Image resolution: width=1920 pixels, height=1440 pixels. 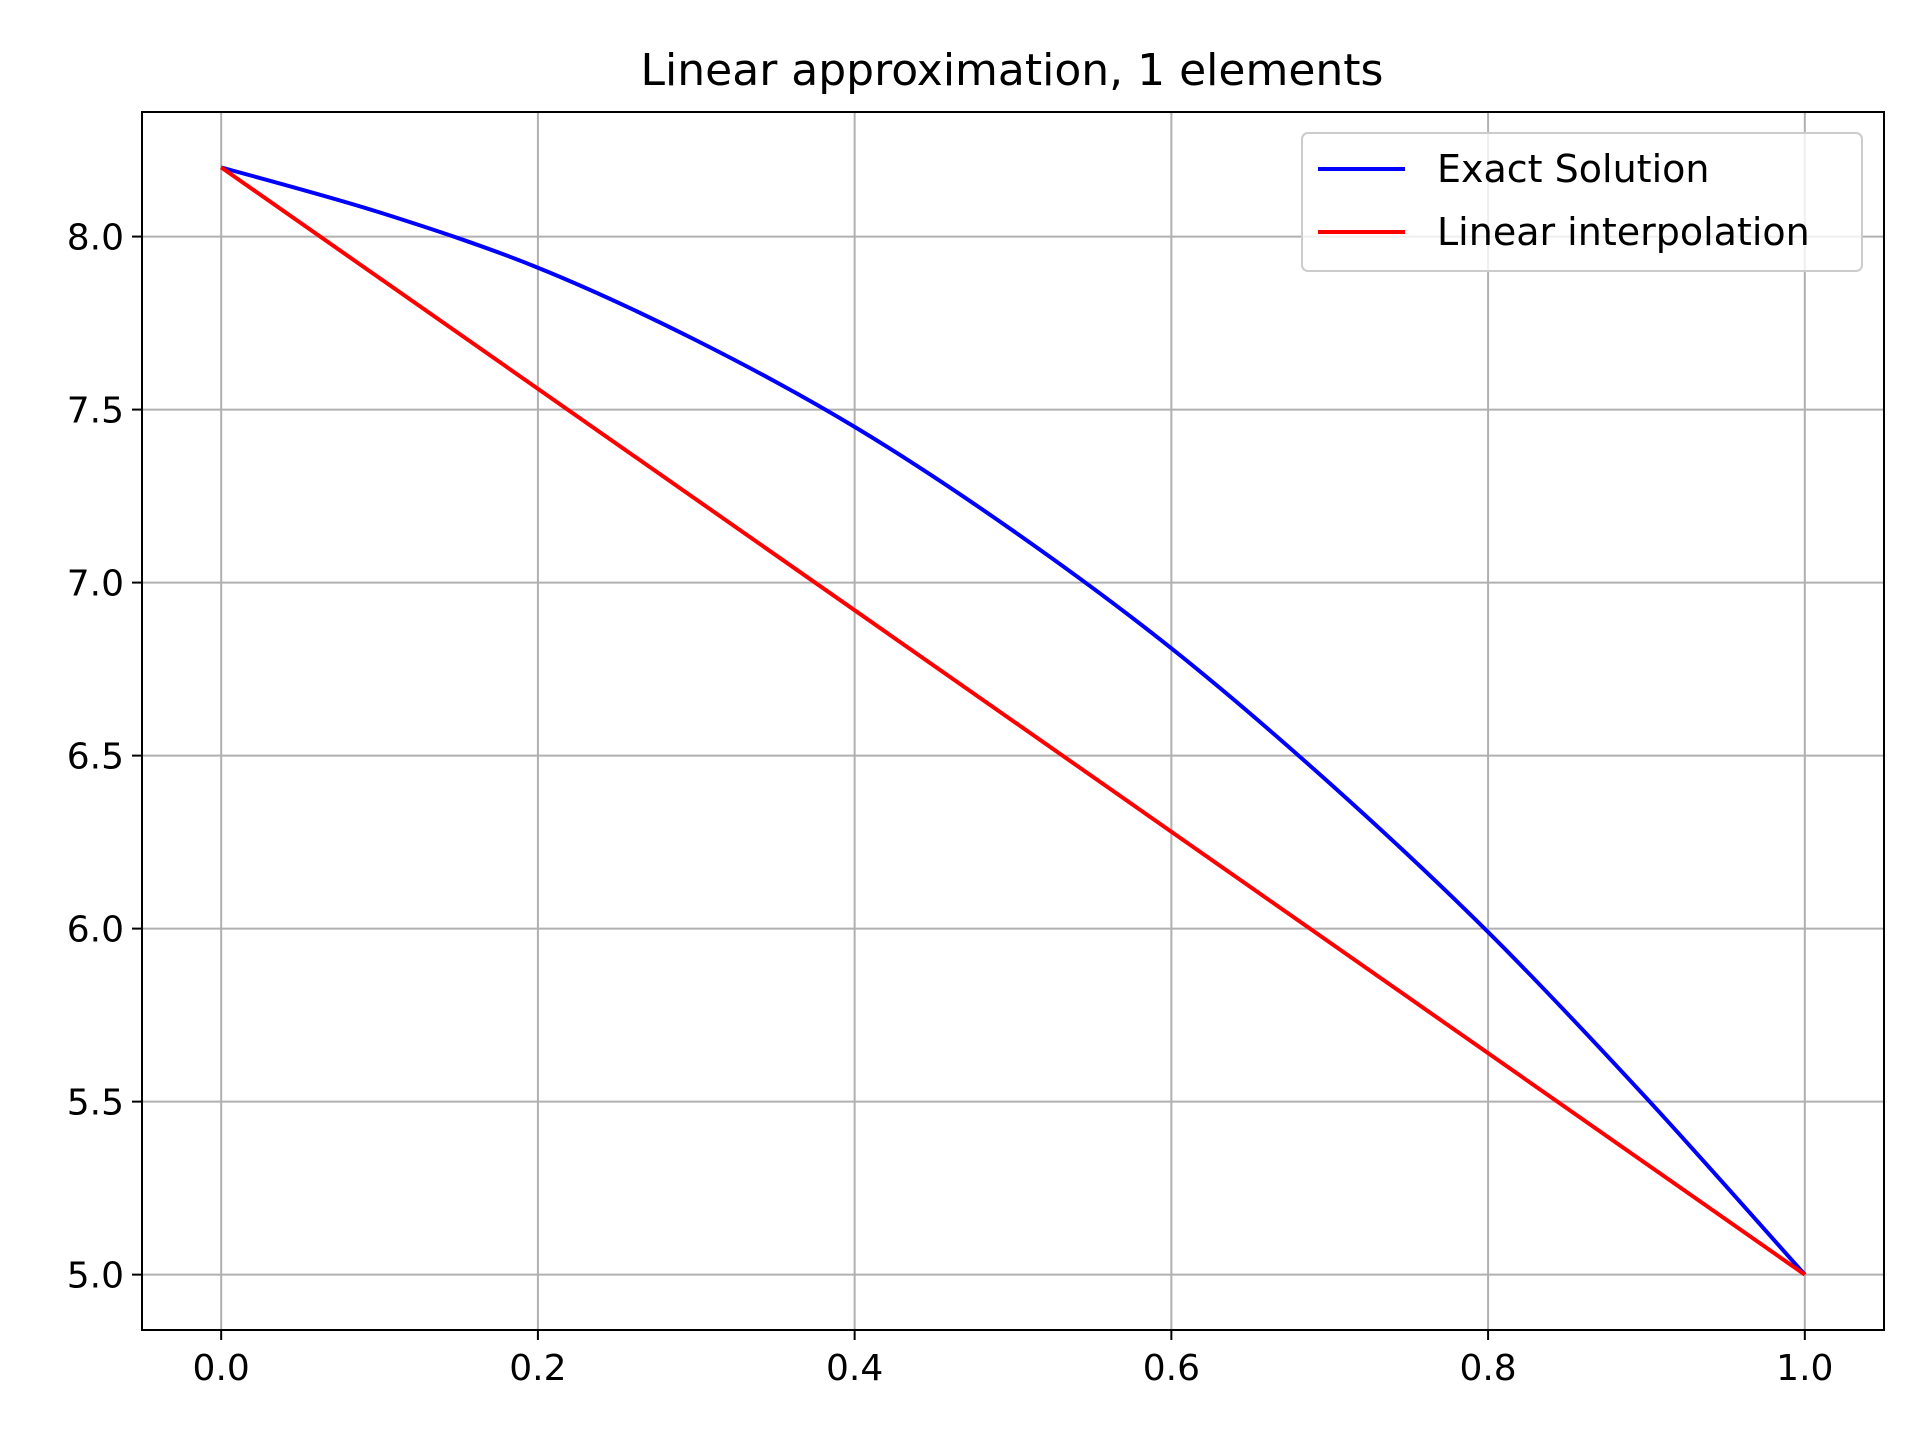 What do you see at coordinates (854, 1368) in the screenshot?
I see `x-tick-label: 0.4` at bounding box center [854, 1368].